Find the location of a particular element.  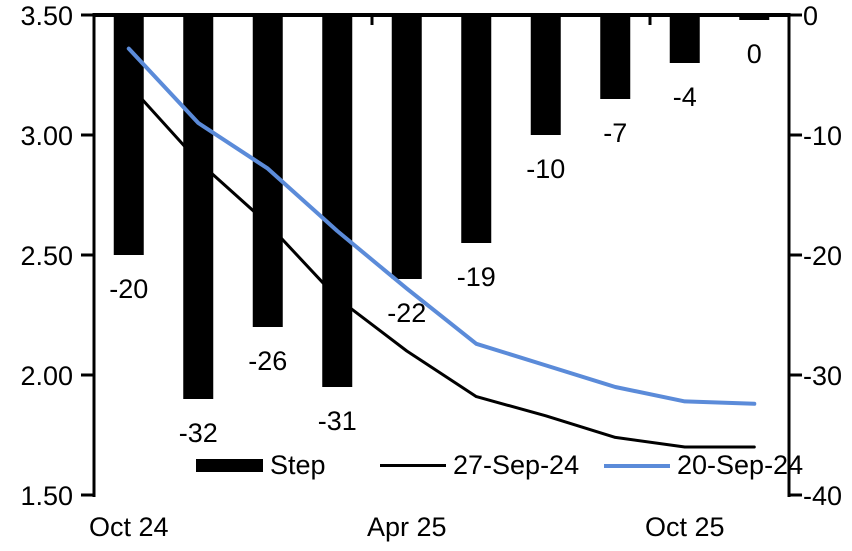

right-axis-tick-label: -30 is located at coordinates (822, 376).